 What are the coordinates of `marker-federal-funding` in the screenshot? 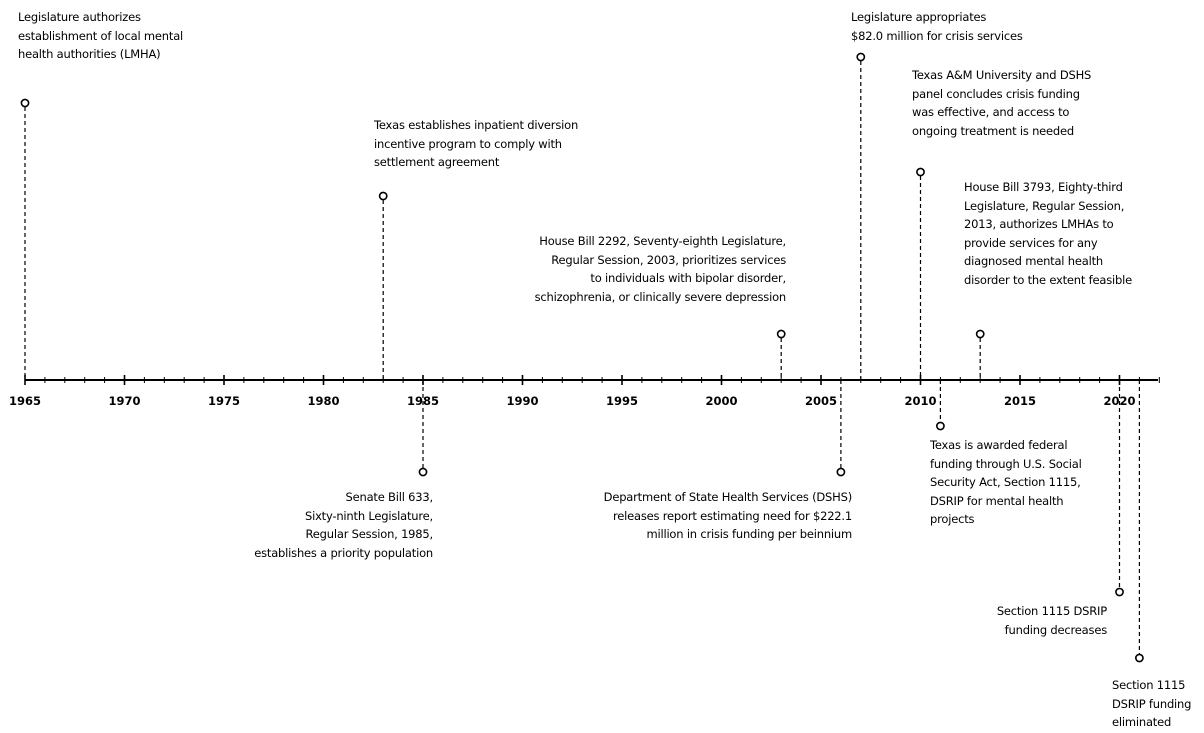 It's located at (940, 426).